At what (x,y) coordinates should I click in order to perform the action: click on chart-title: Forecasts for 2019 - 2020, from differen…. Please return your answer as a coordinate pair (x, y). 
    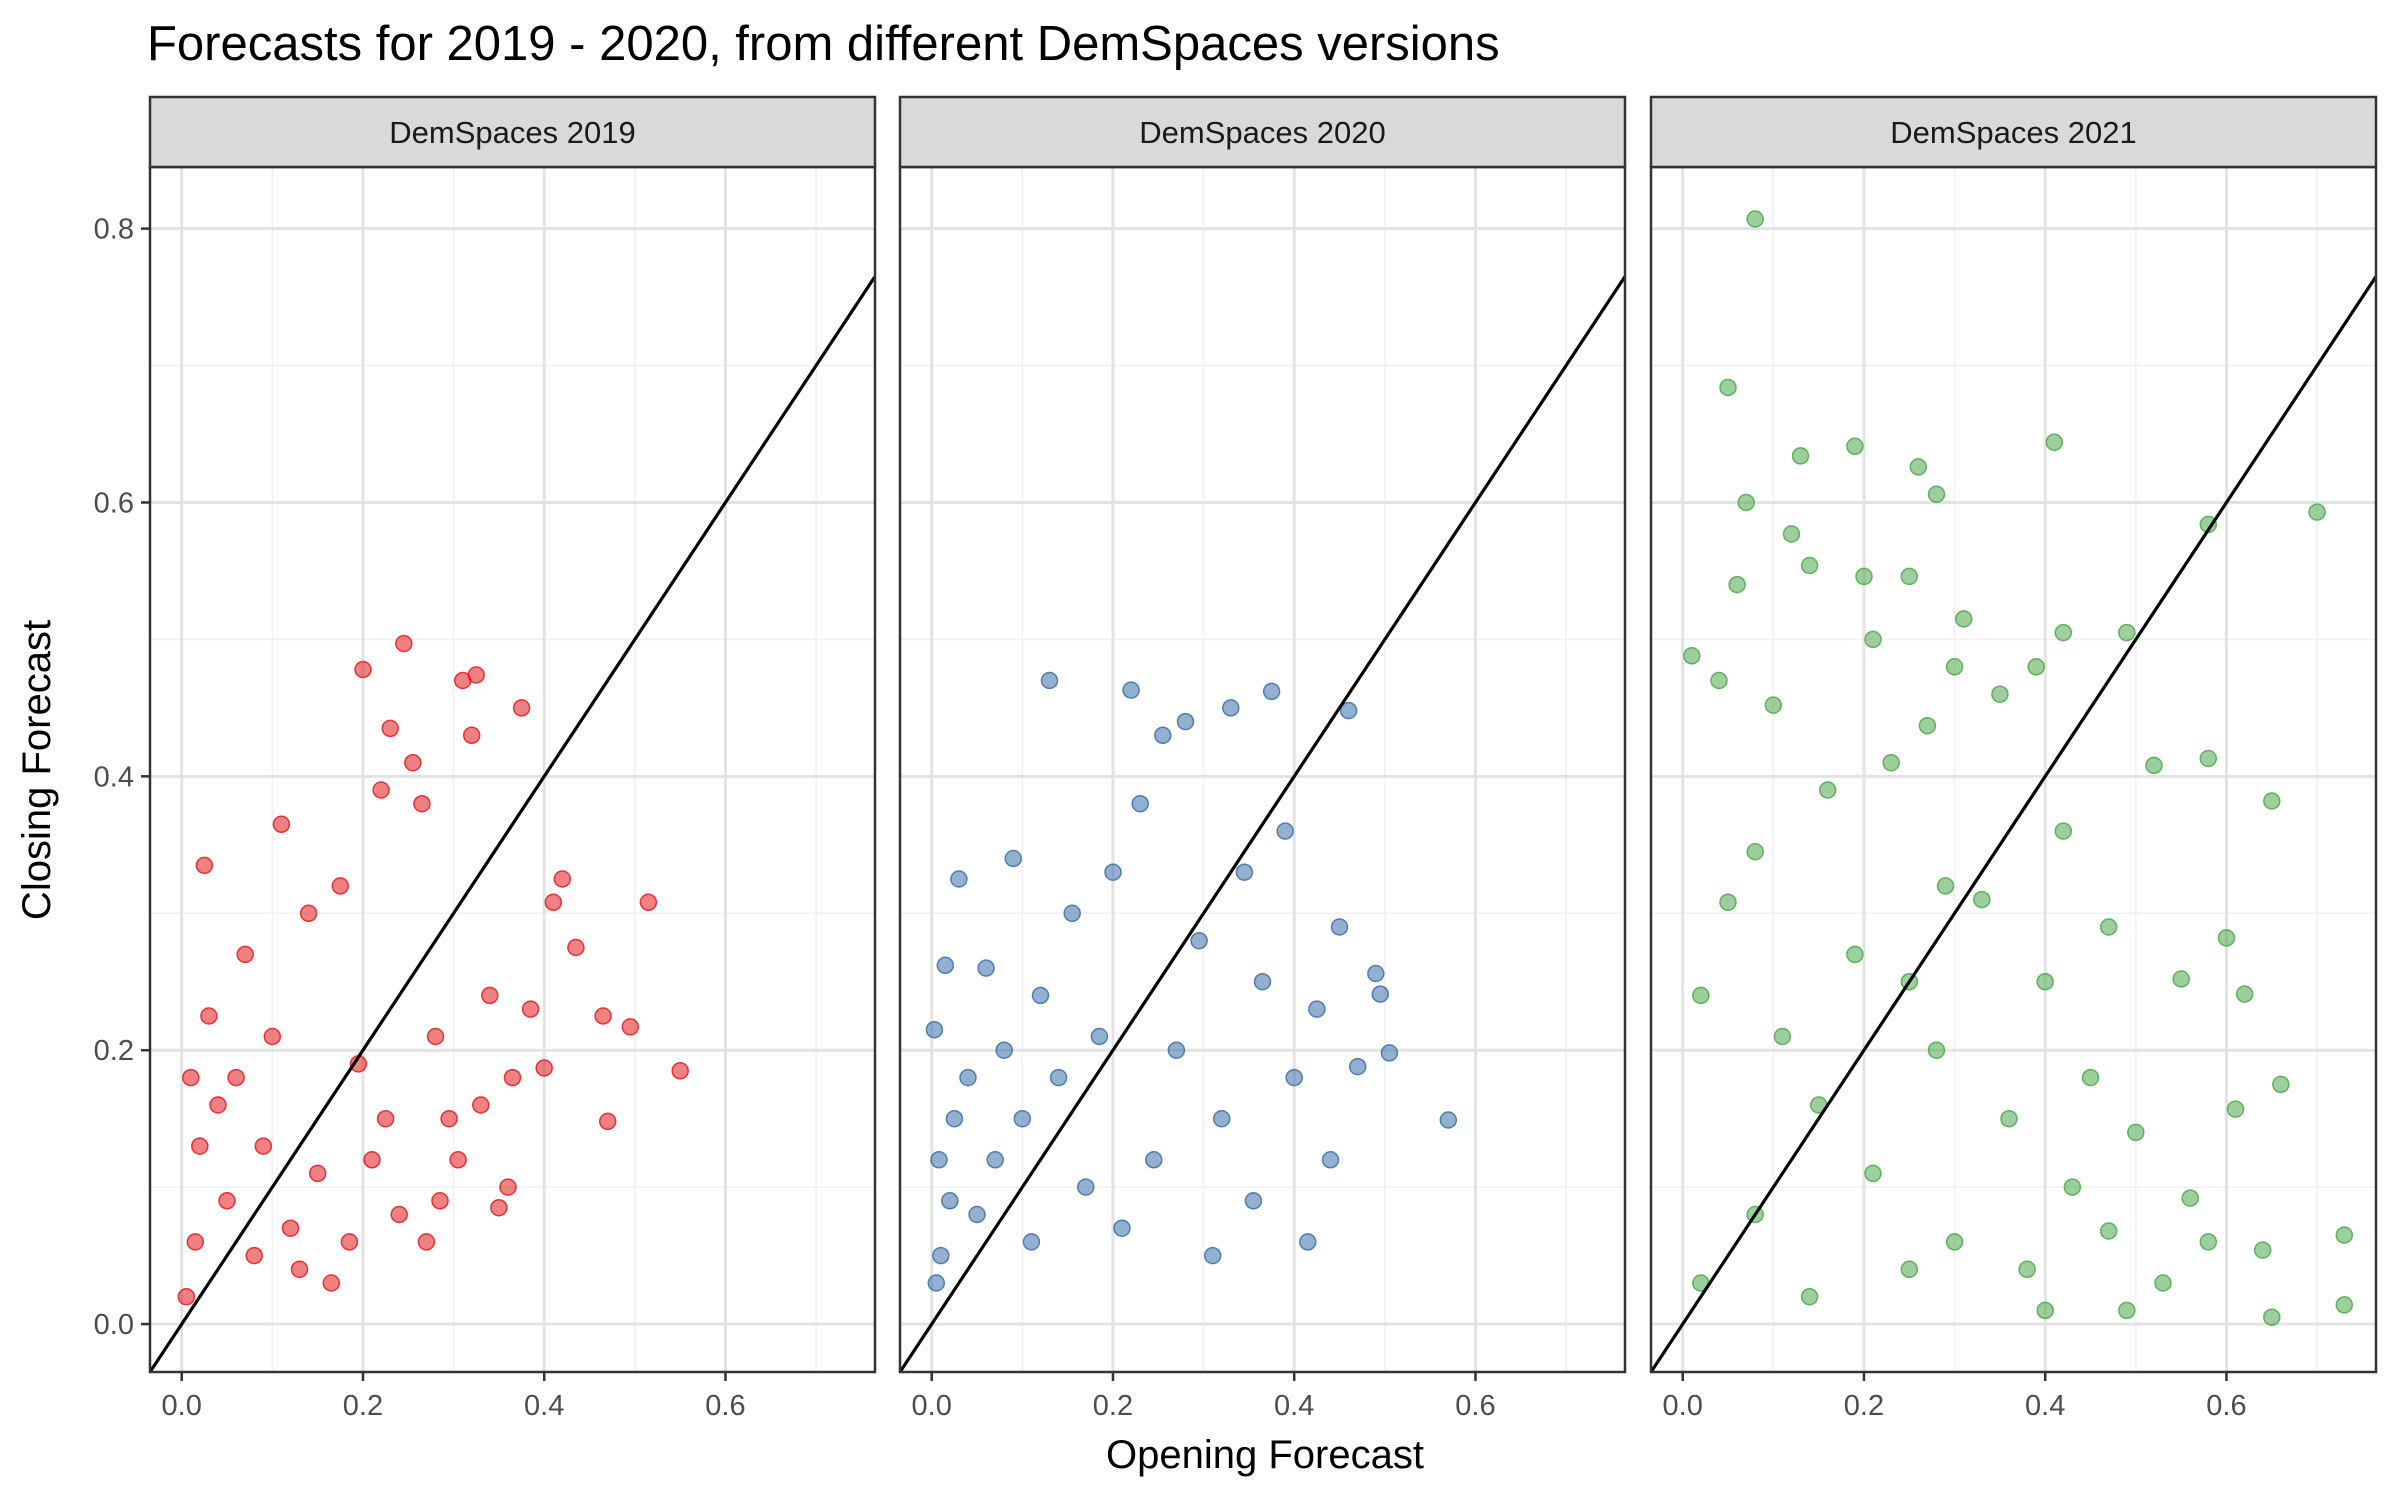
    Looking at the image, I should click on (823, 44).